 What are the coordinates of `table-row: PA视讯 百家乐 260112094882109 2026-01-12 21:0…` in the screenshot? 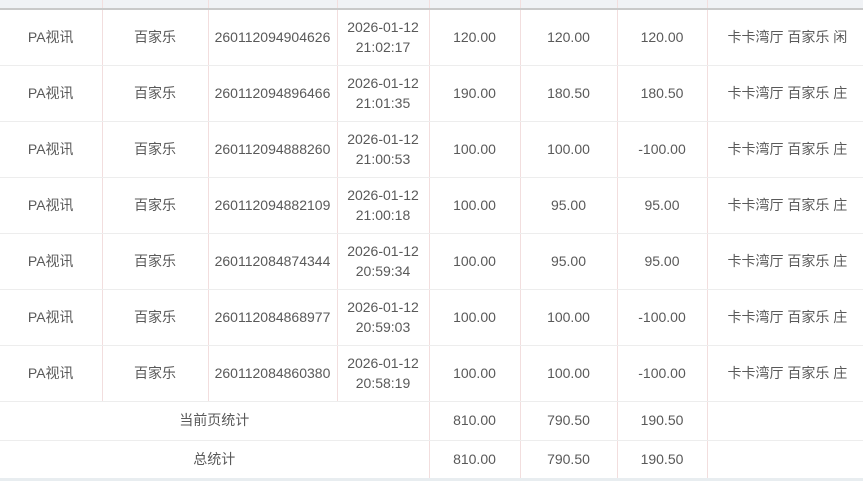 It's located at (431, 205).